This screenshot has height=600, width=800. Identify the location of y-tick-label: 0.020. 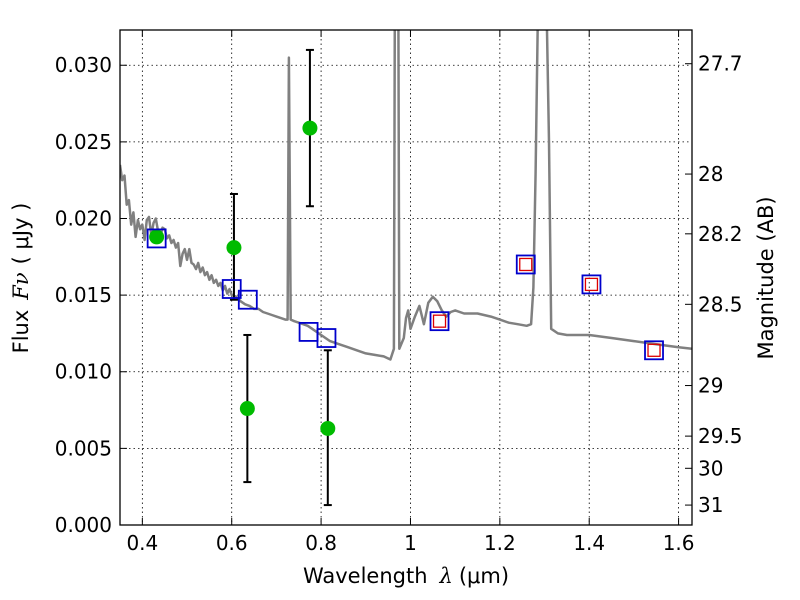
(83, 218).